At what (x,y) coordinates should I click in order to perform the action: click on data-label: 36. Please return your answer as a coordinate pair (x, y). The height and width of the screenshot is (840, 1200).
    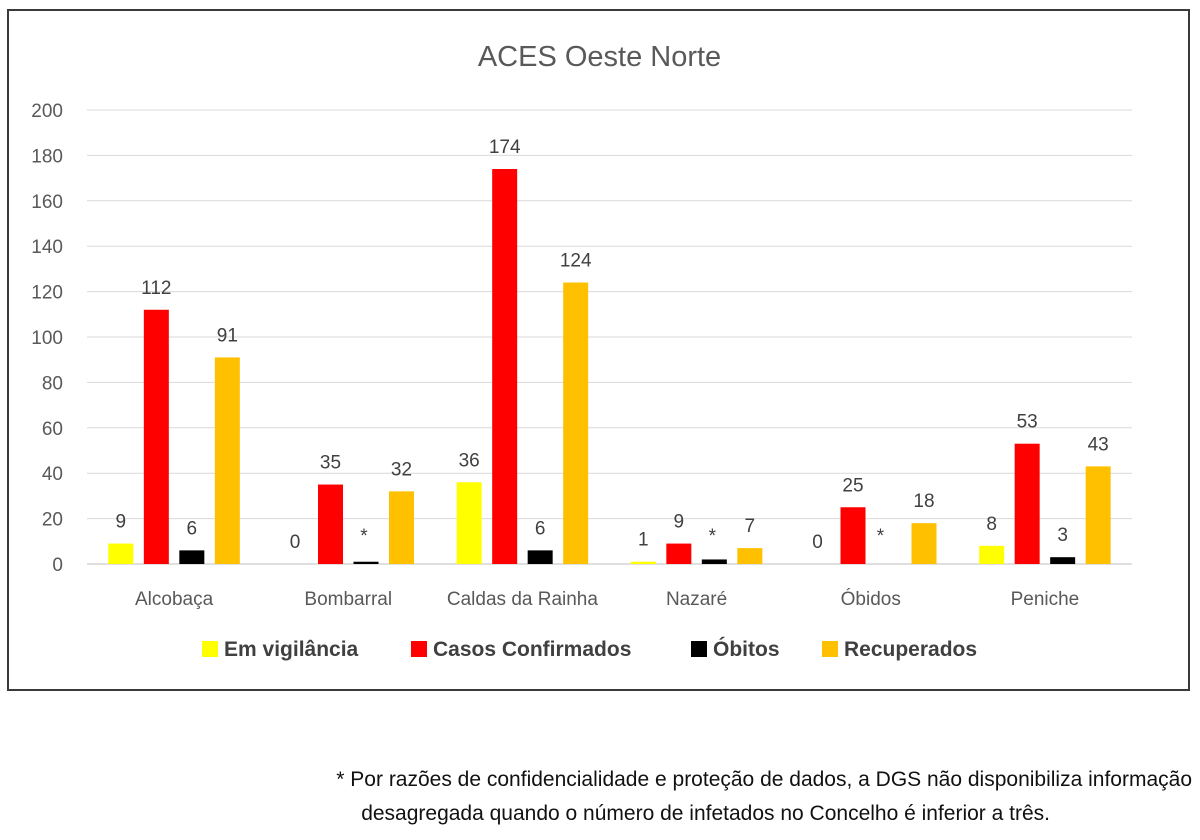
    Looking at the image, I should click on (469, 460).